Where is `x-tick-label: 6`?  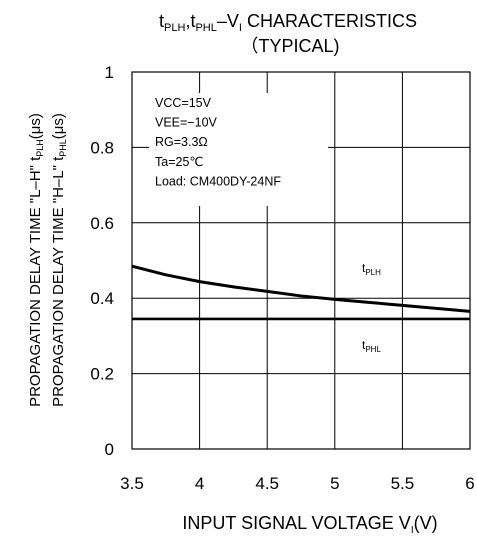 x-tick-label: 6 is located at coordinates (469, 483).